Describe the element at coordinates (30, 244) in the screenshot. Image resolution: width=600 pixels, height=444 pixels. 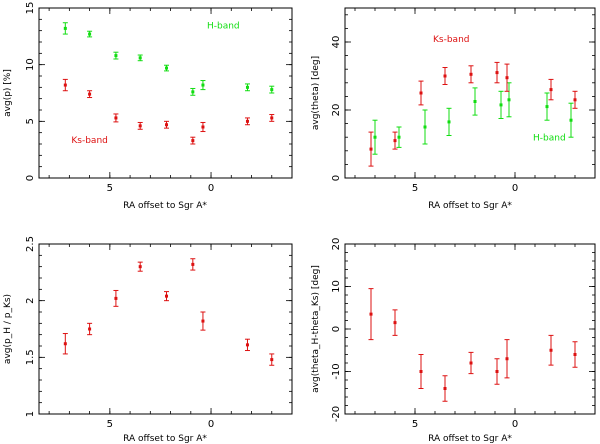
I see `y-tick-label: 2.5` at that location.